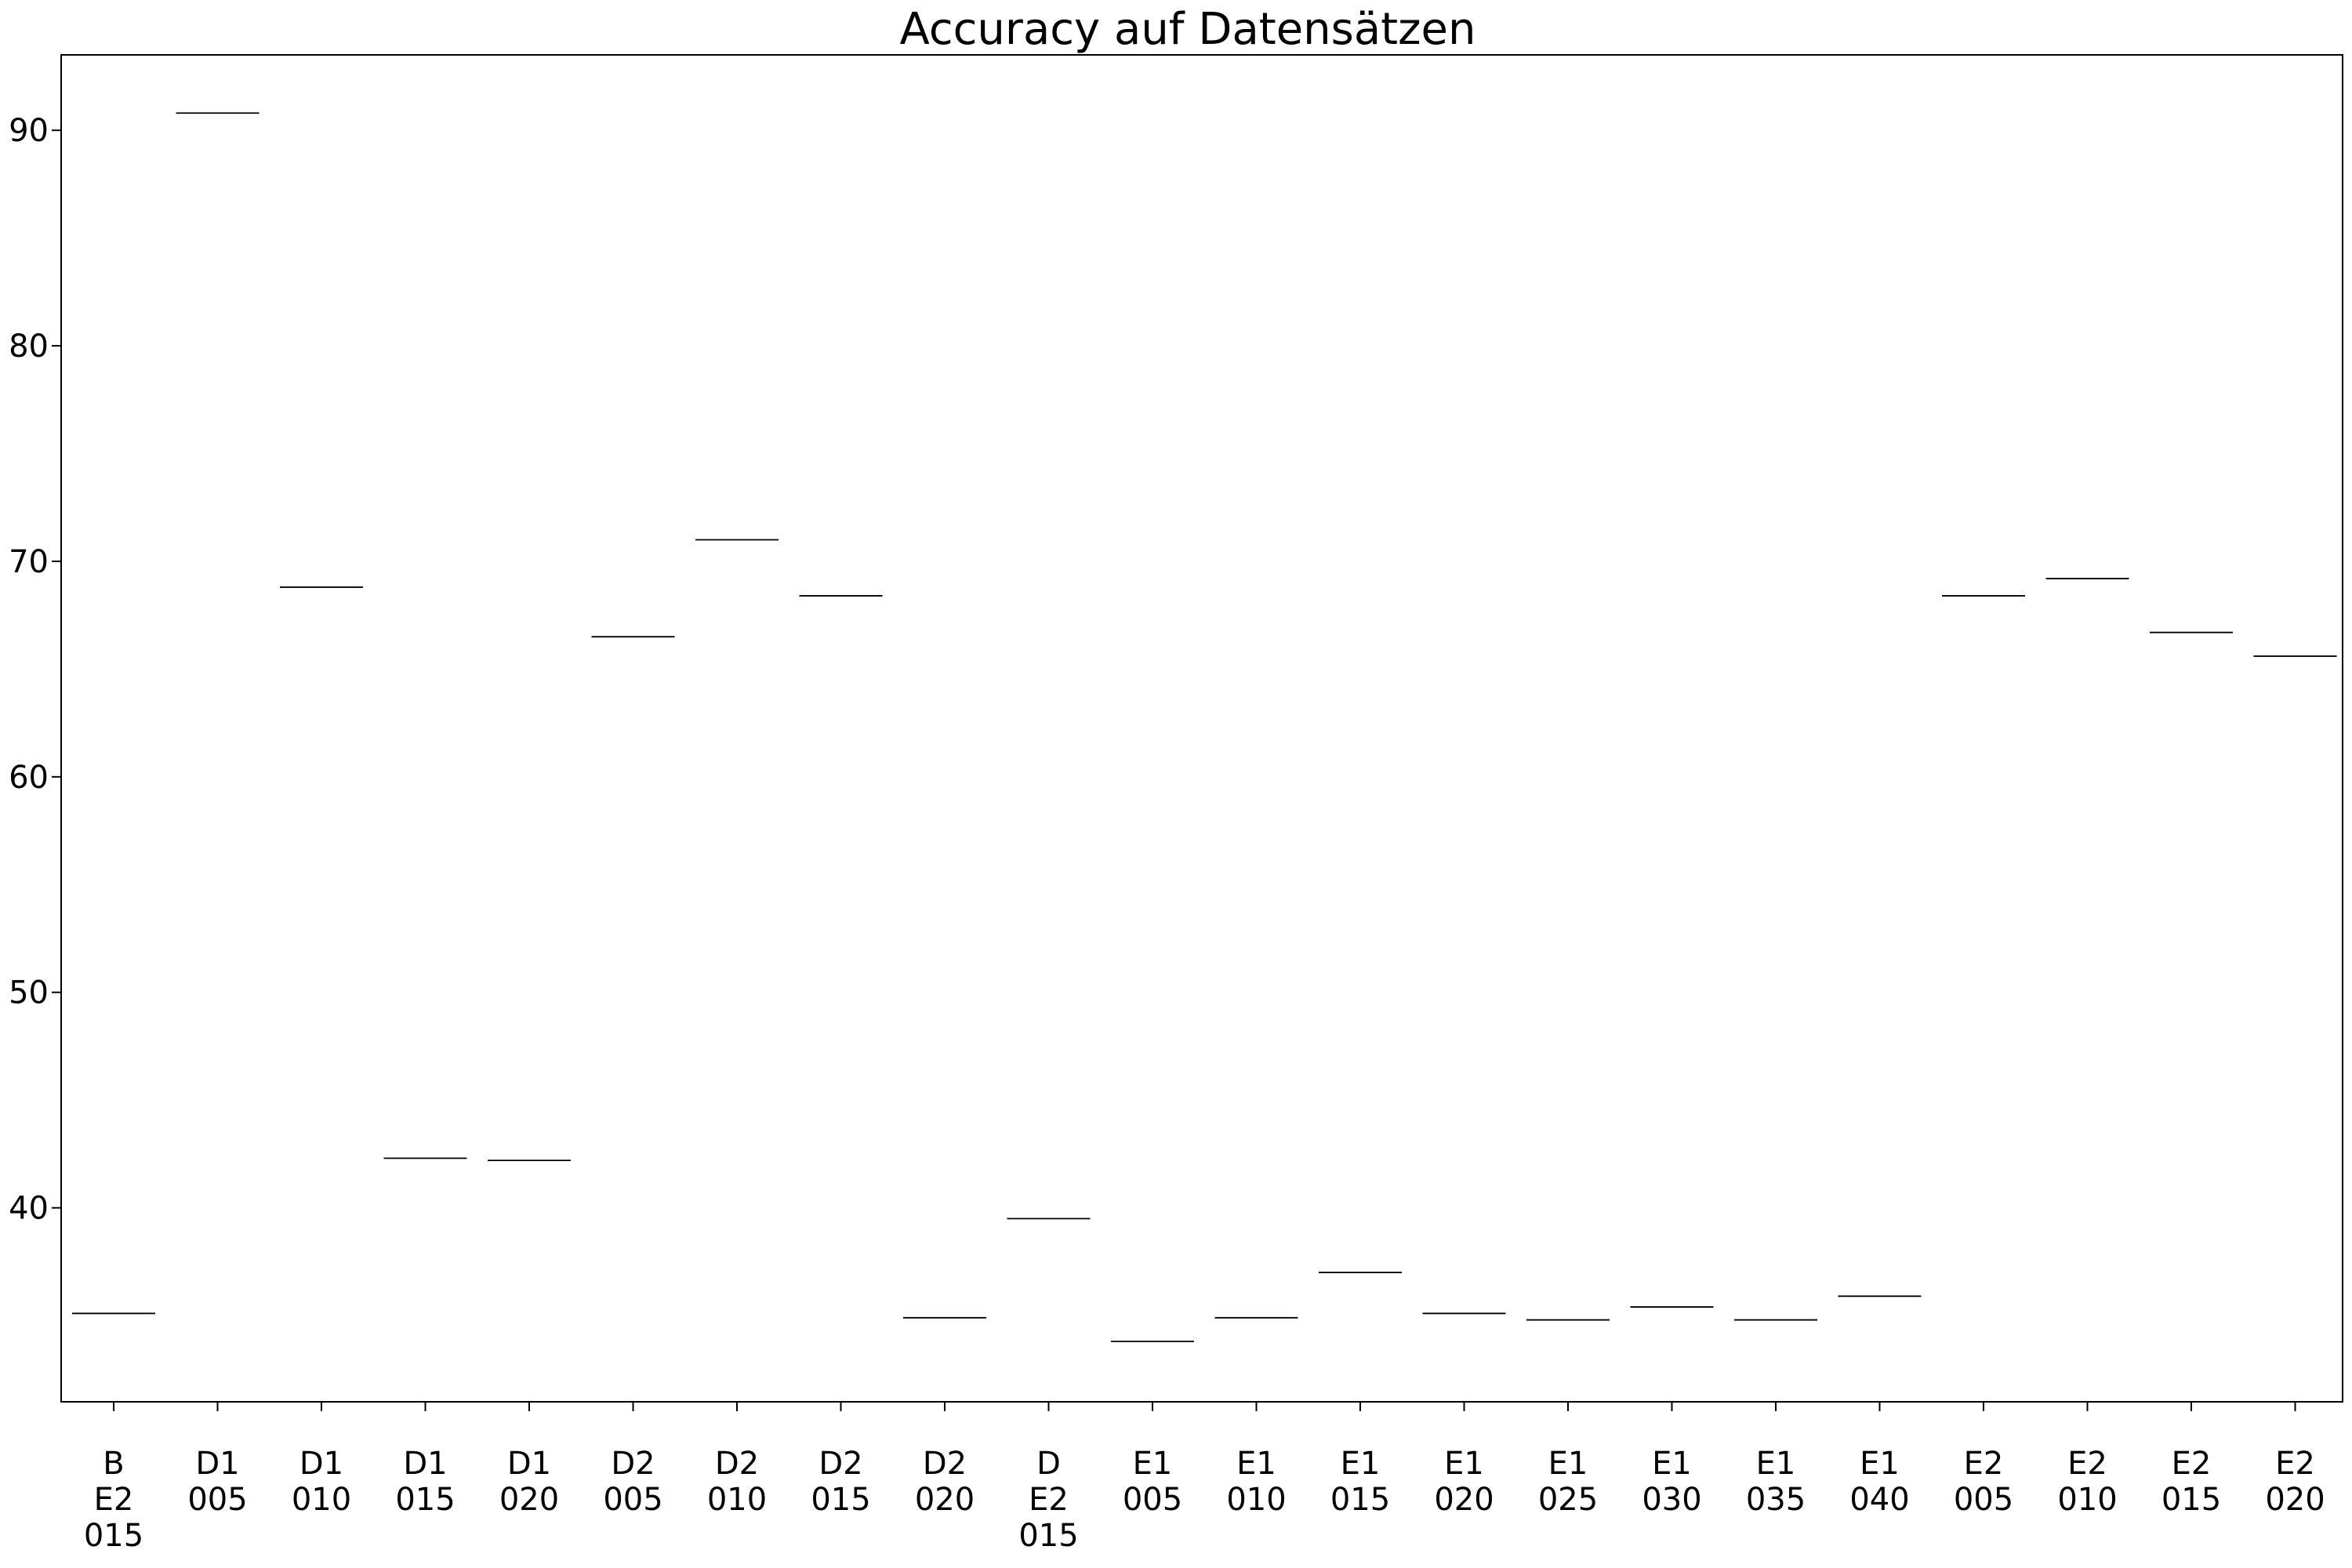 The image size is (2352, 1568). I want to click on x-tick-label: E1 005, so click(1152, 1482).